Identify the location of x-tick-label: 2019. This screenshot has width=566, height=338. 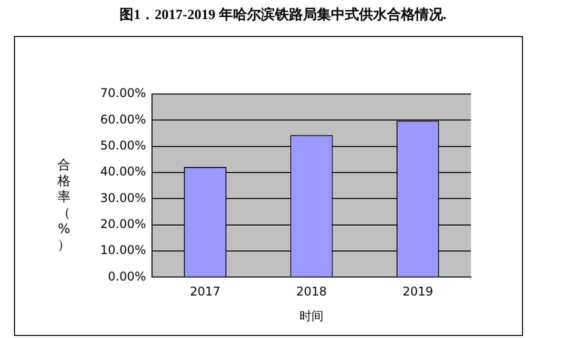
(418, 291).